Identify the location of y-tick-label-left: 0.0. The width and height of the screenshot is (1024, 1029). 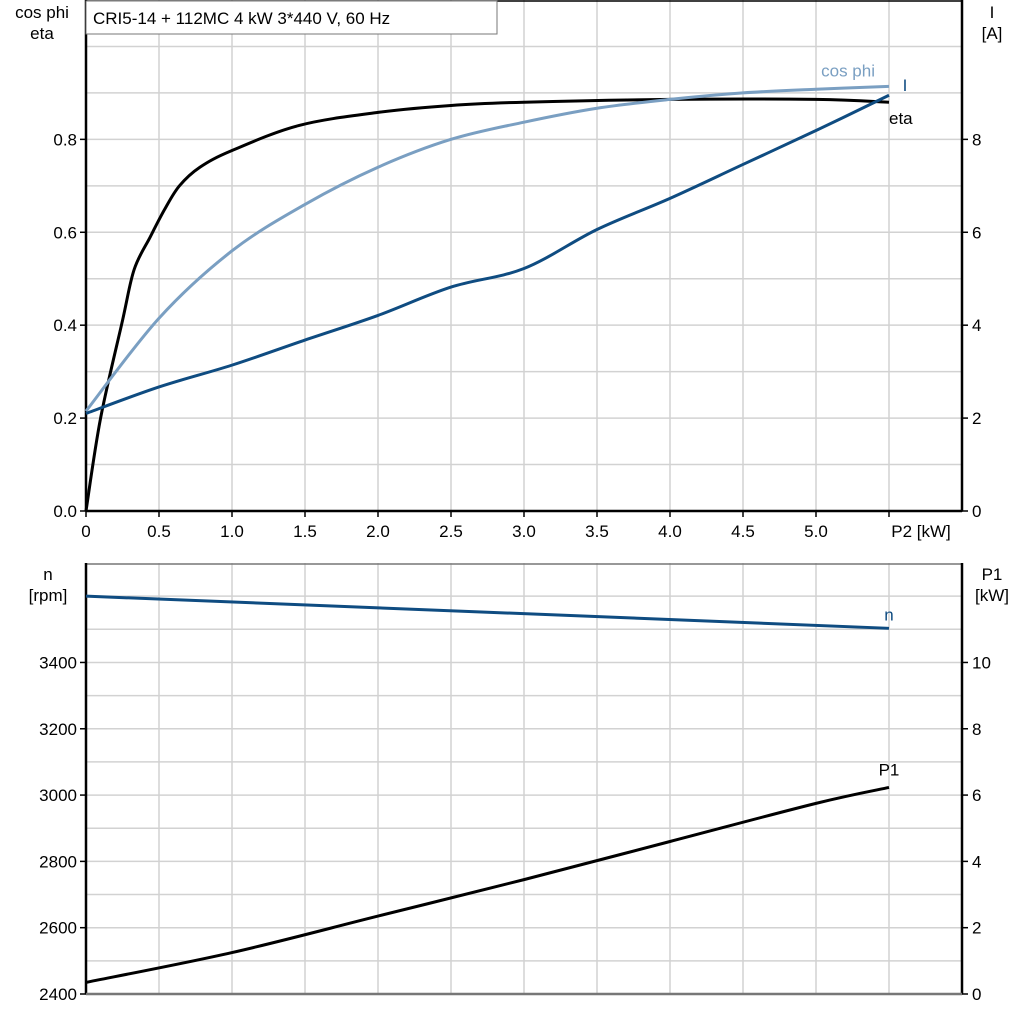
(65, 511).